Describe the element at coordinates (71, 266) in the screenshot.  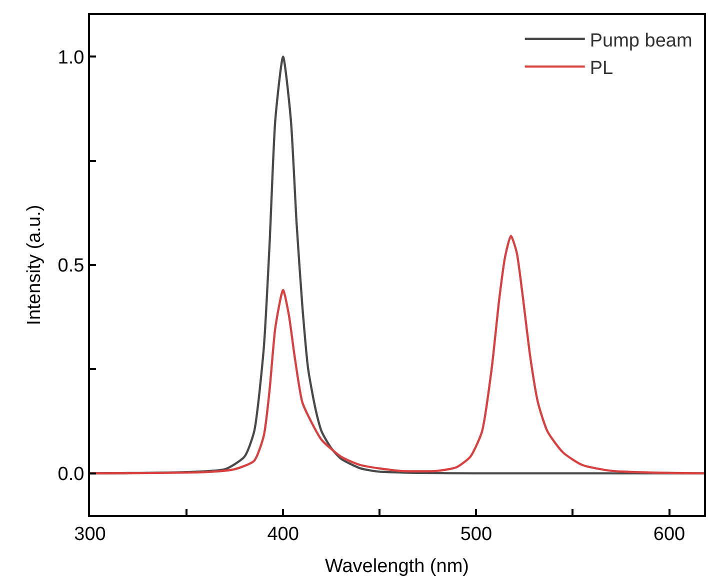
I see `y-tick-label: 0.5` at that location.